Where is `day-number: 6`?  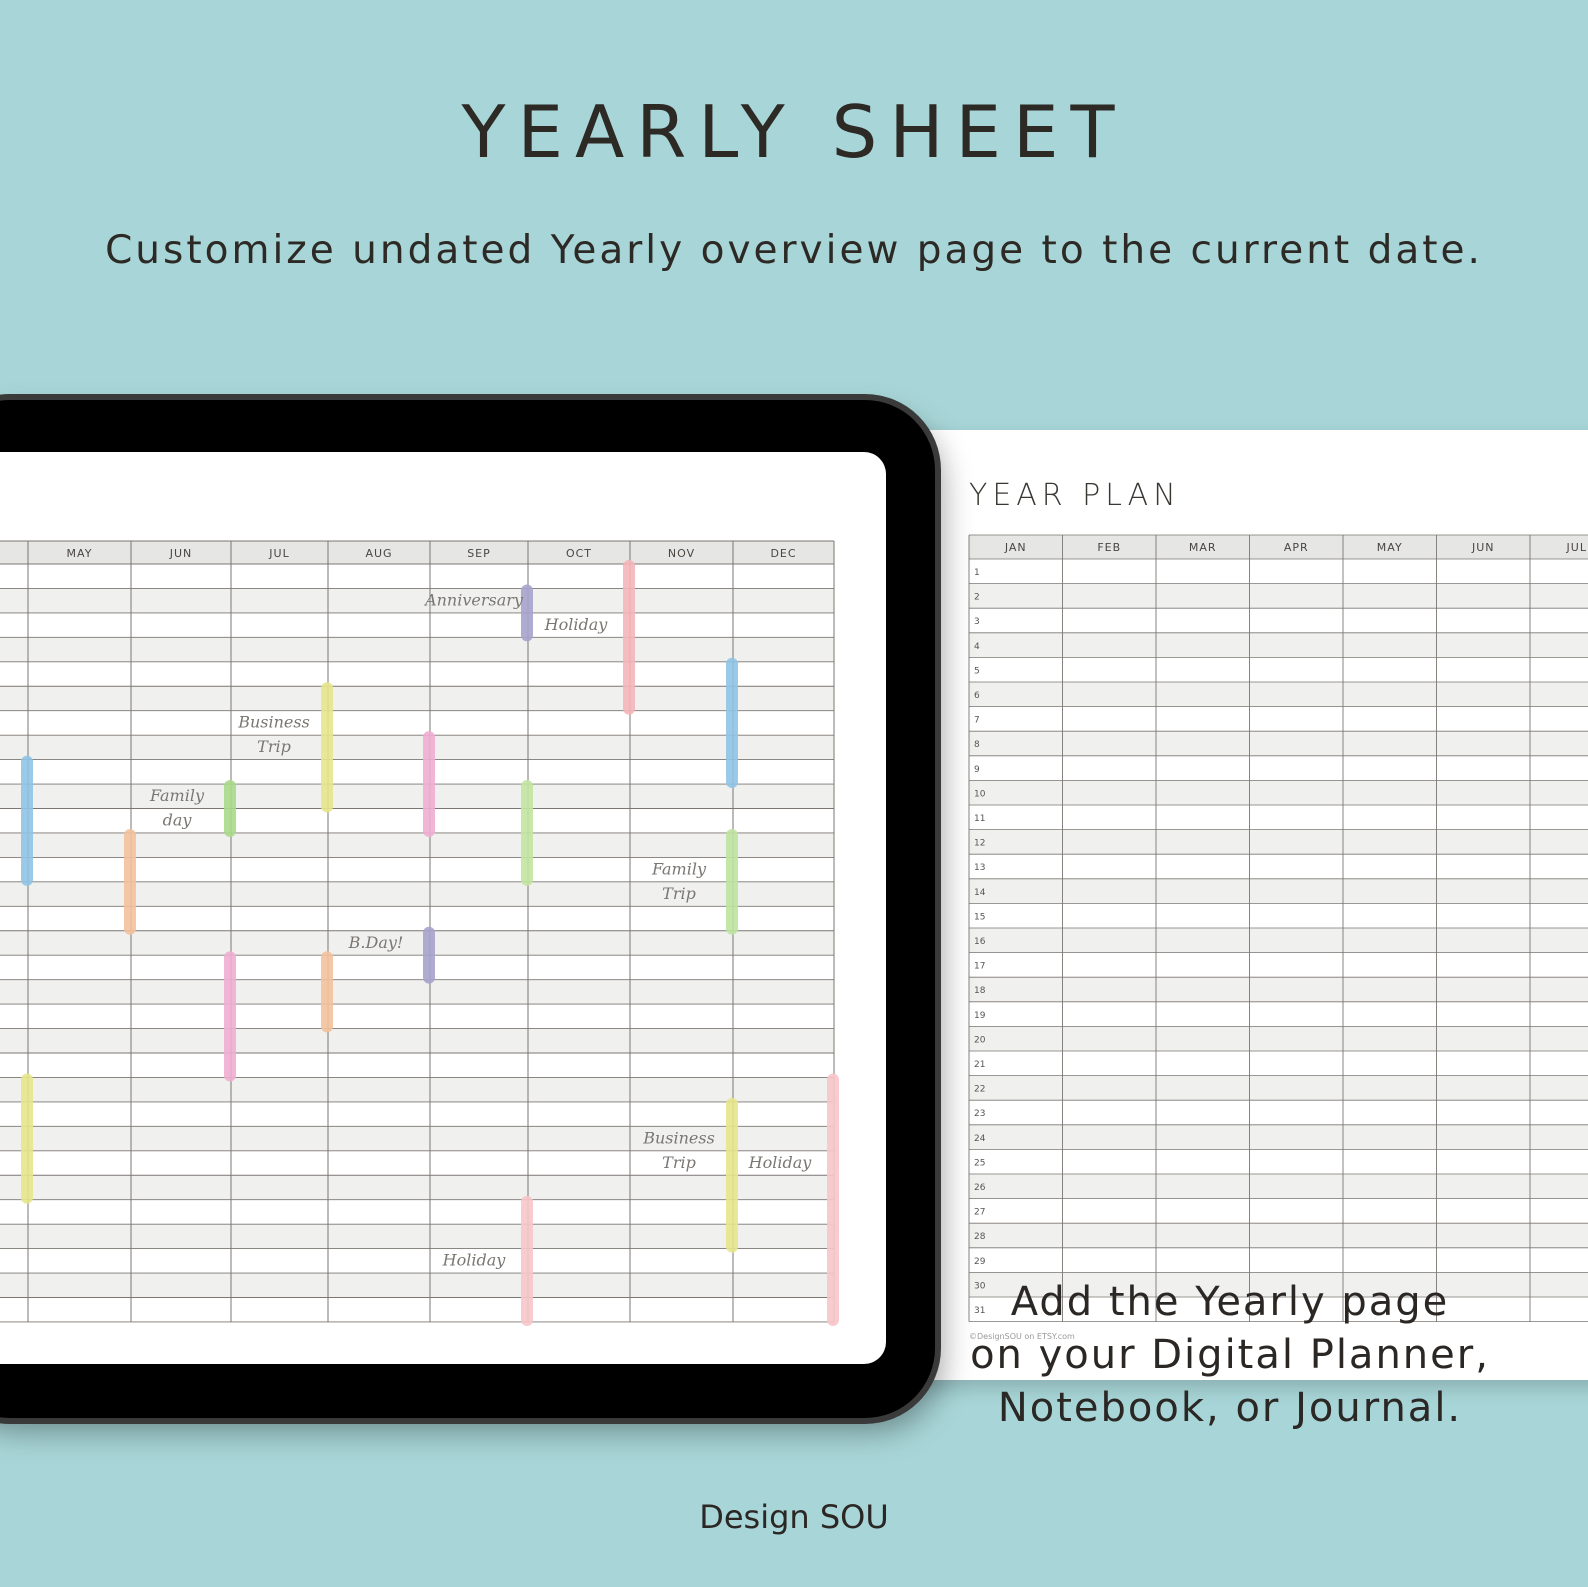
day-number: 6 is located at coordinates (977, 696).